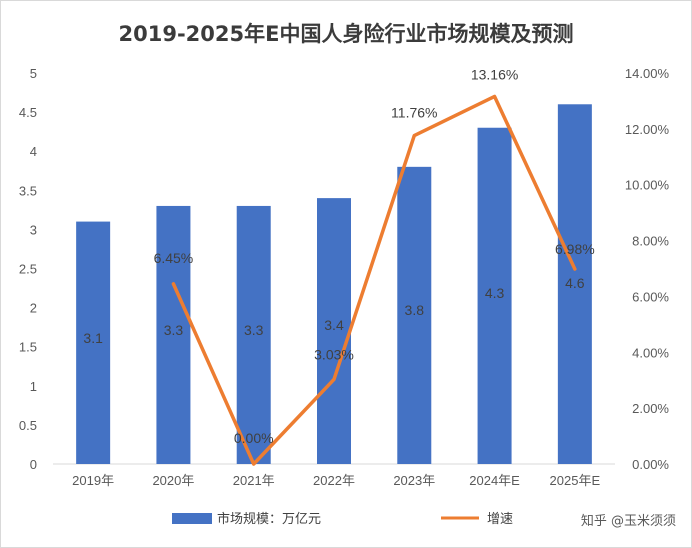 Image resolution: width=692 pixels, height=548 pixels. I want to click on legend: 市场规模：万亿元 增速, so click(342, 519).